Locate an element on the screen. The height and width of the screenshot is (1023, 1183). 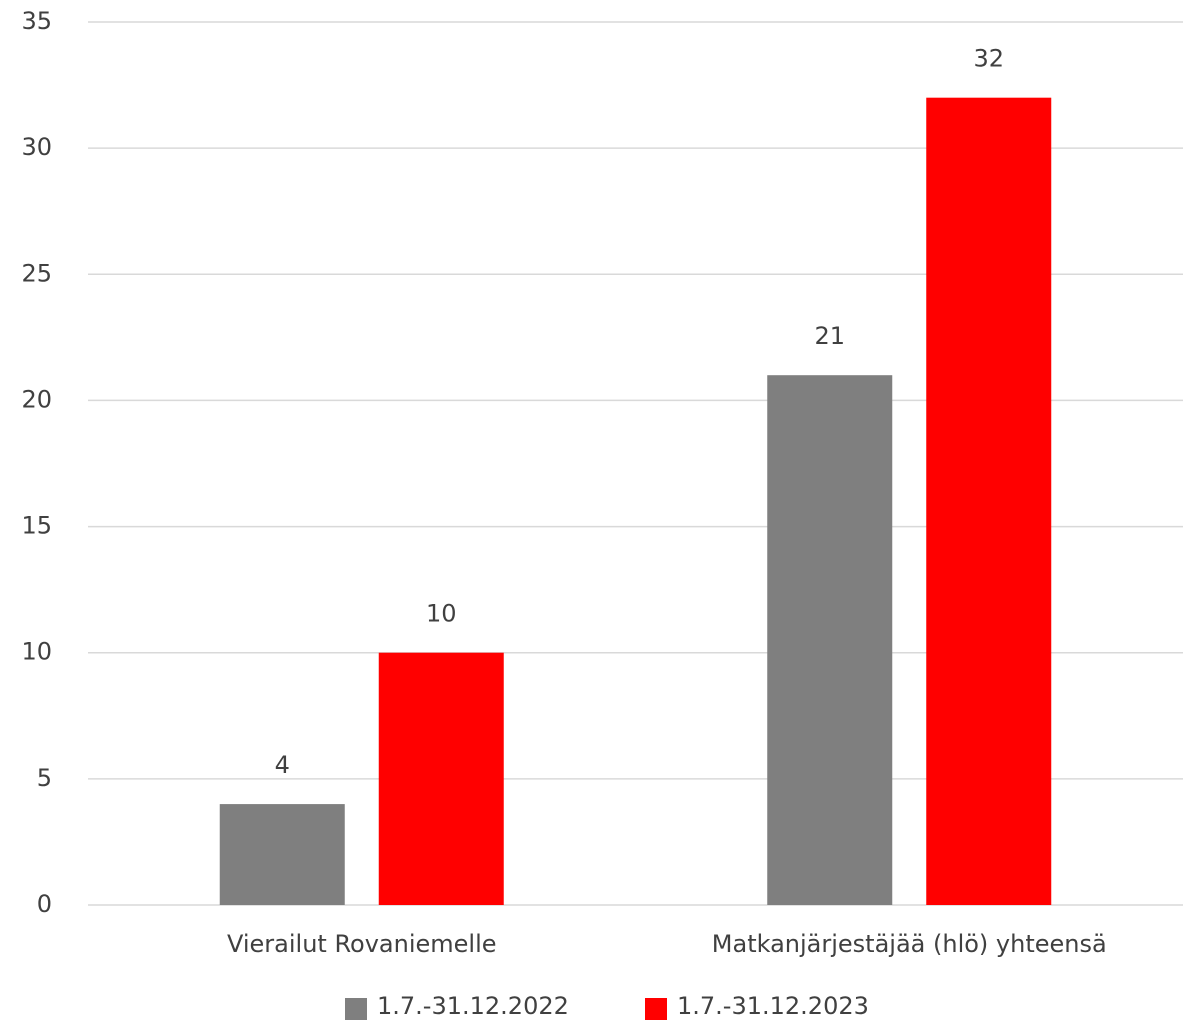
y-tick-label: 0 is located at coordinates (44, 904).